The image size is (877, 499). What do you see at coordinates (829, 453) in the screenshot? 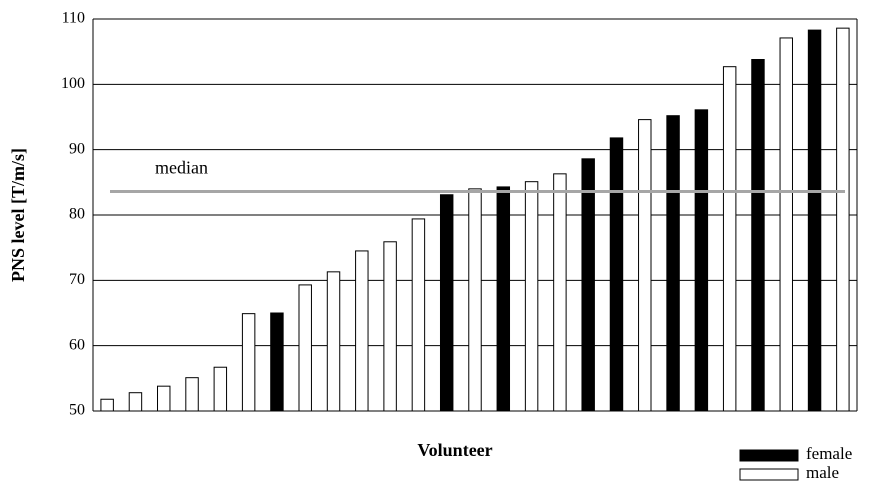
I see `legend-label: female` at bounding box center [829, 453].